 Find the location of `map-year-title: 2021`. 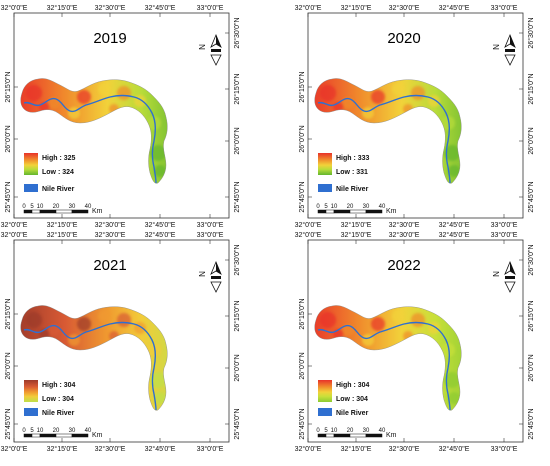

map-year-title: 2021 is located at coordinates (109, 265).